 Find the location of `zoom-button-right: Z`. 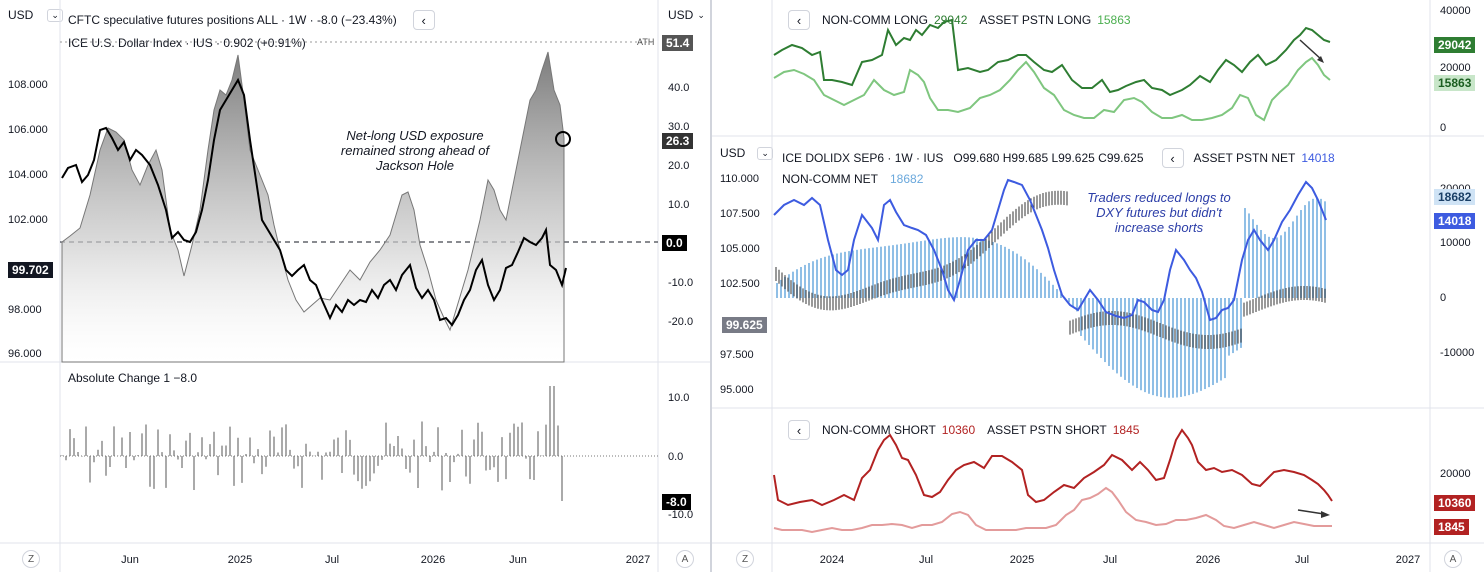

zoom-button-right: Z is located at coordinates (745, 559).